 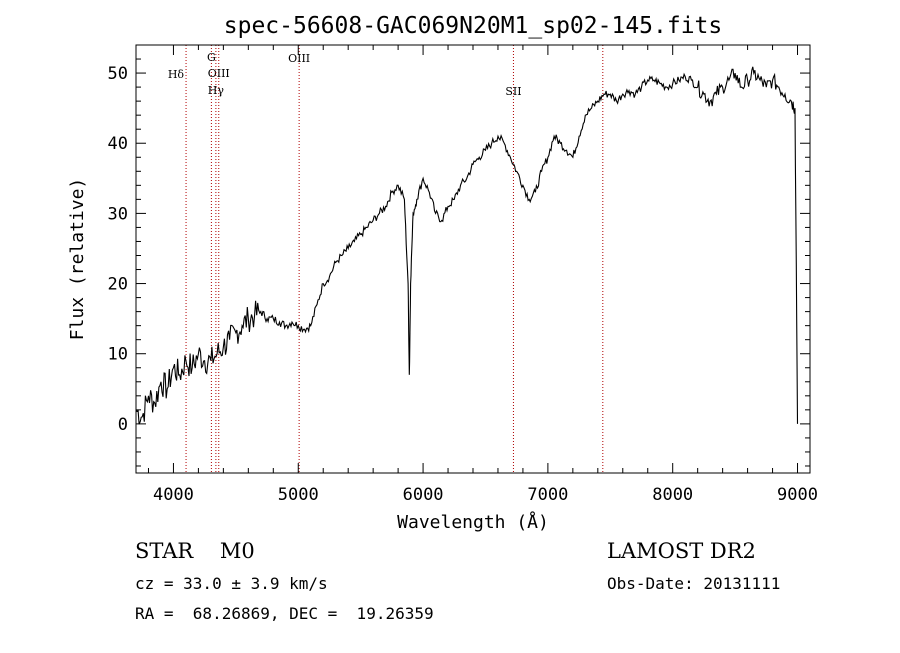 What do you see at coordinates (118, 285) in the screenshot?
I see `y-tick-label: 20` at bounding box center [118, 285].